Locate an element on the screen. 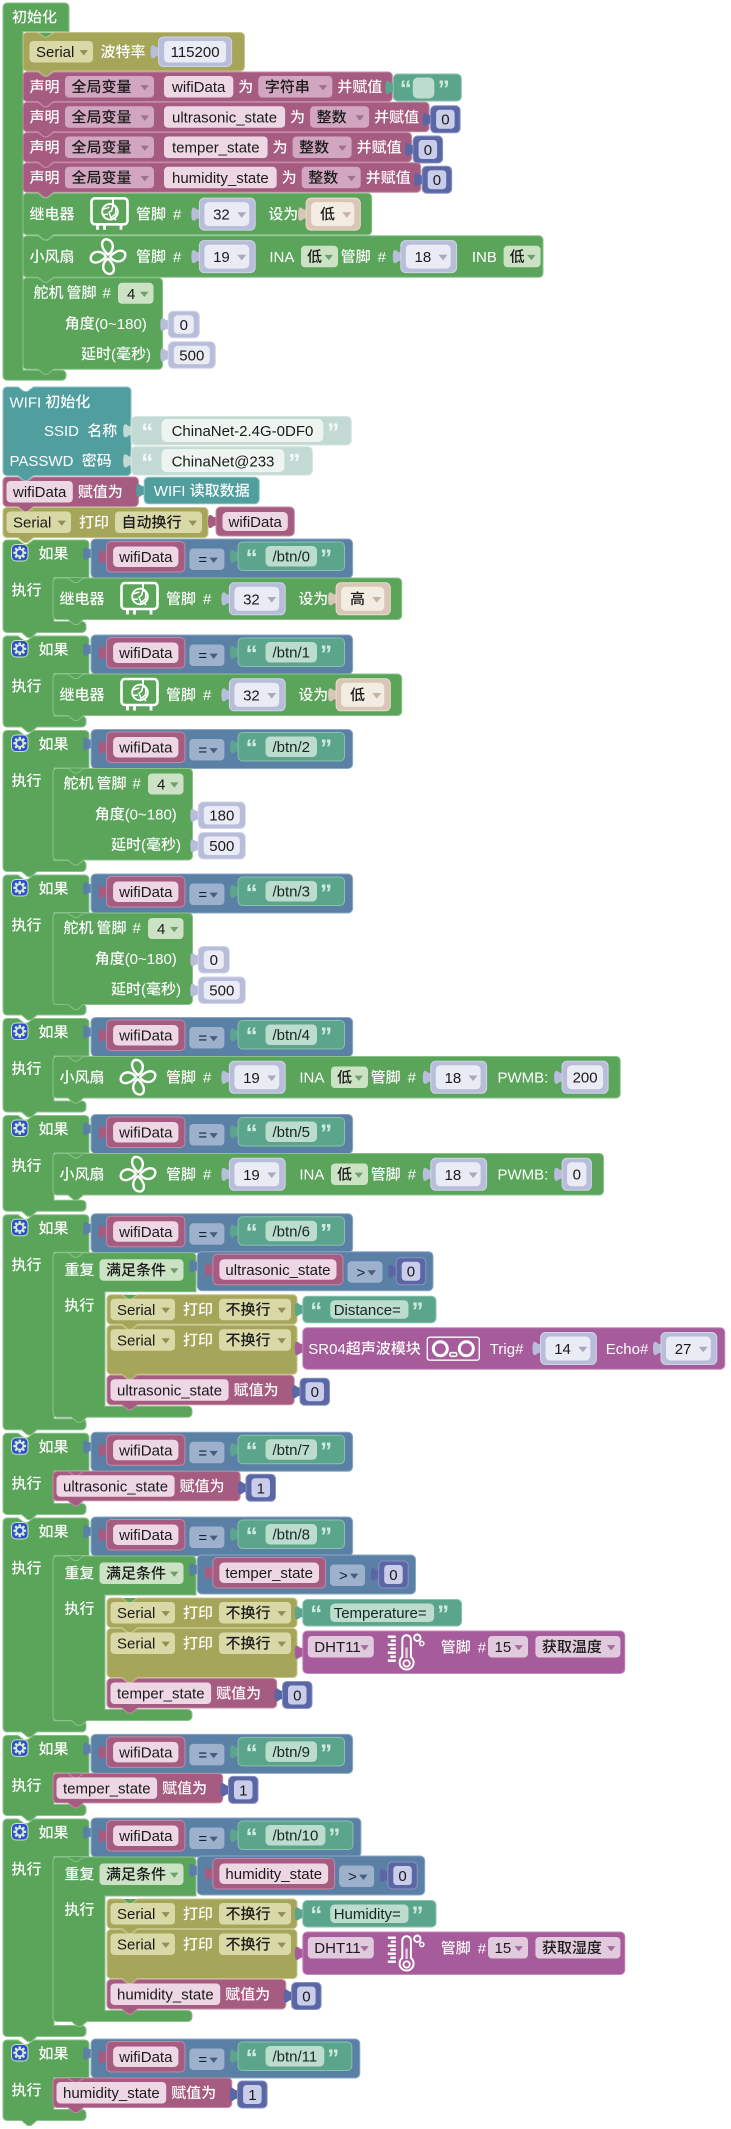  svg-text: SR04 is located at coordinates (327, 1349).